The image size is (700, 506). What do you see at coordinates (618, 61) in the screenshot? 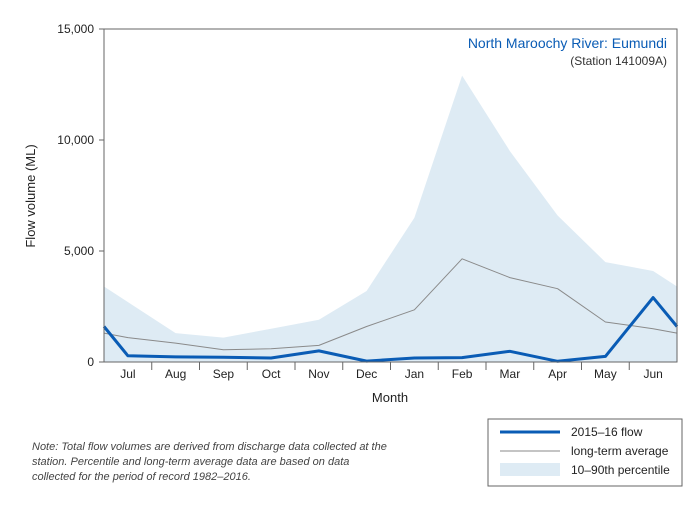
I see `chart-subtitle: (Station 141009A)` at bounding box center [618, 61].